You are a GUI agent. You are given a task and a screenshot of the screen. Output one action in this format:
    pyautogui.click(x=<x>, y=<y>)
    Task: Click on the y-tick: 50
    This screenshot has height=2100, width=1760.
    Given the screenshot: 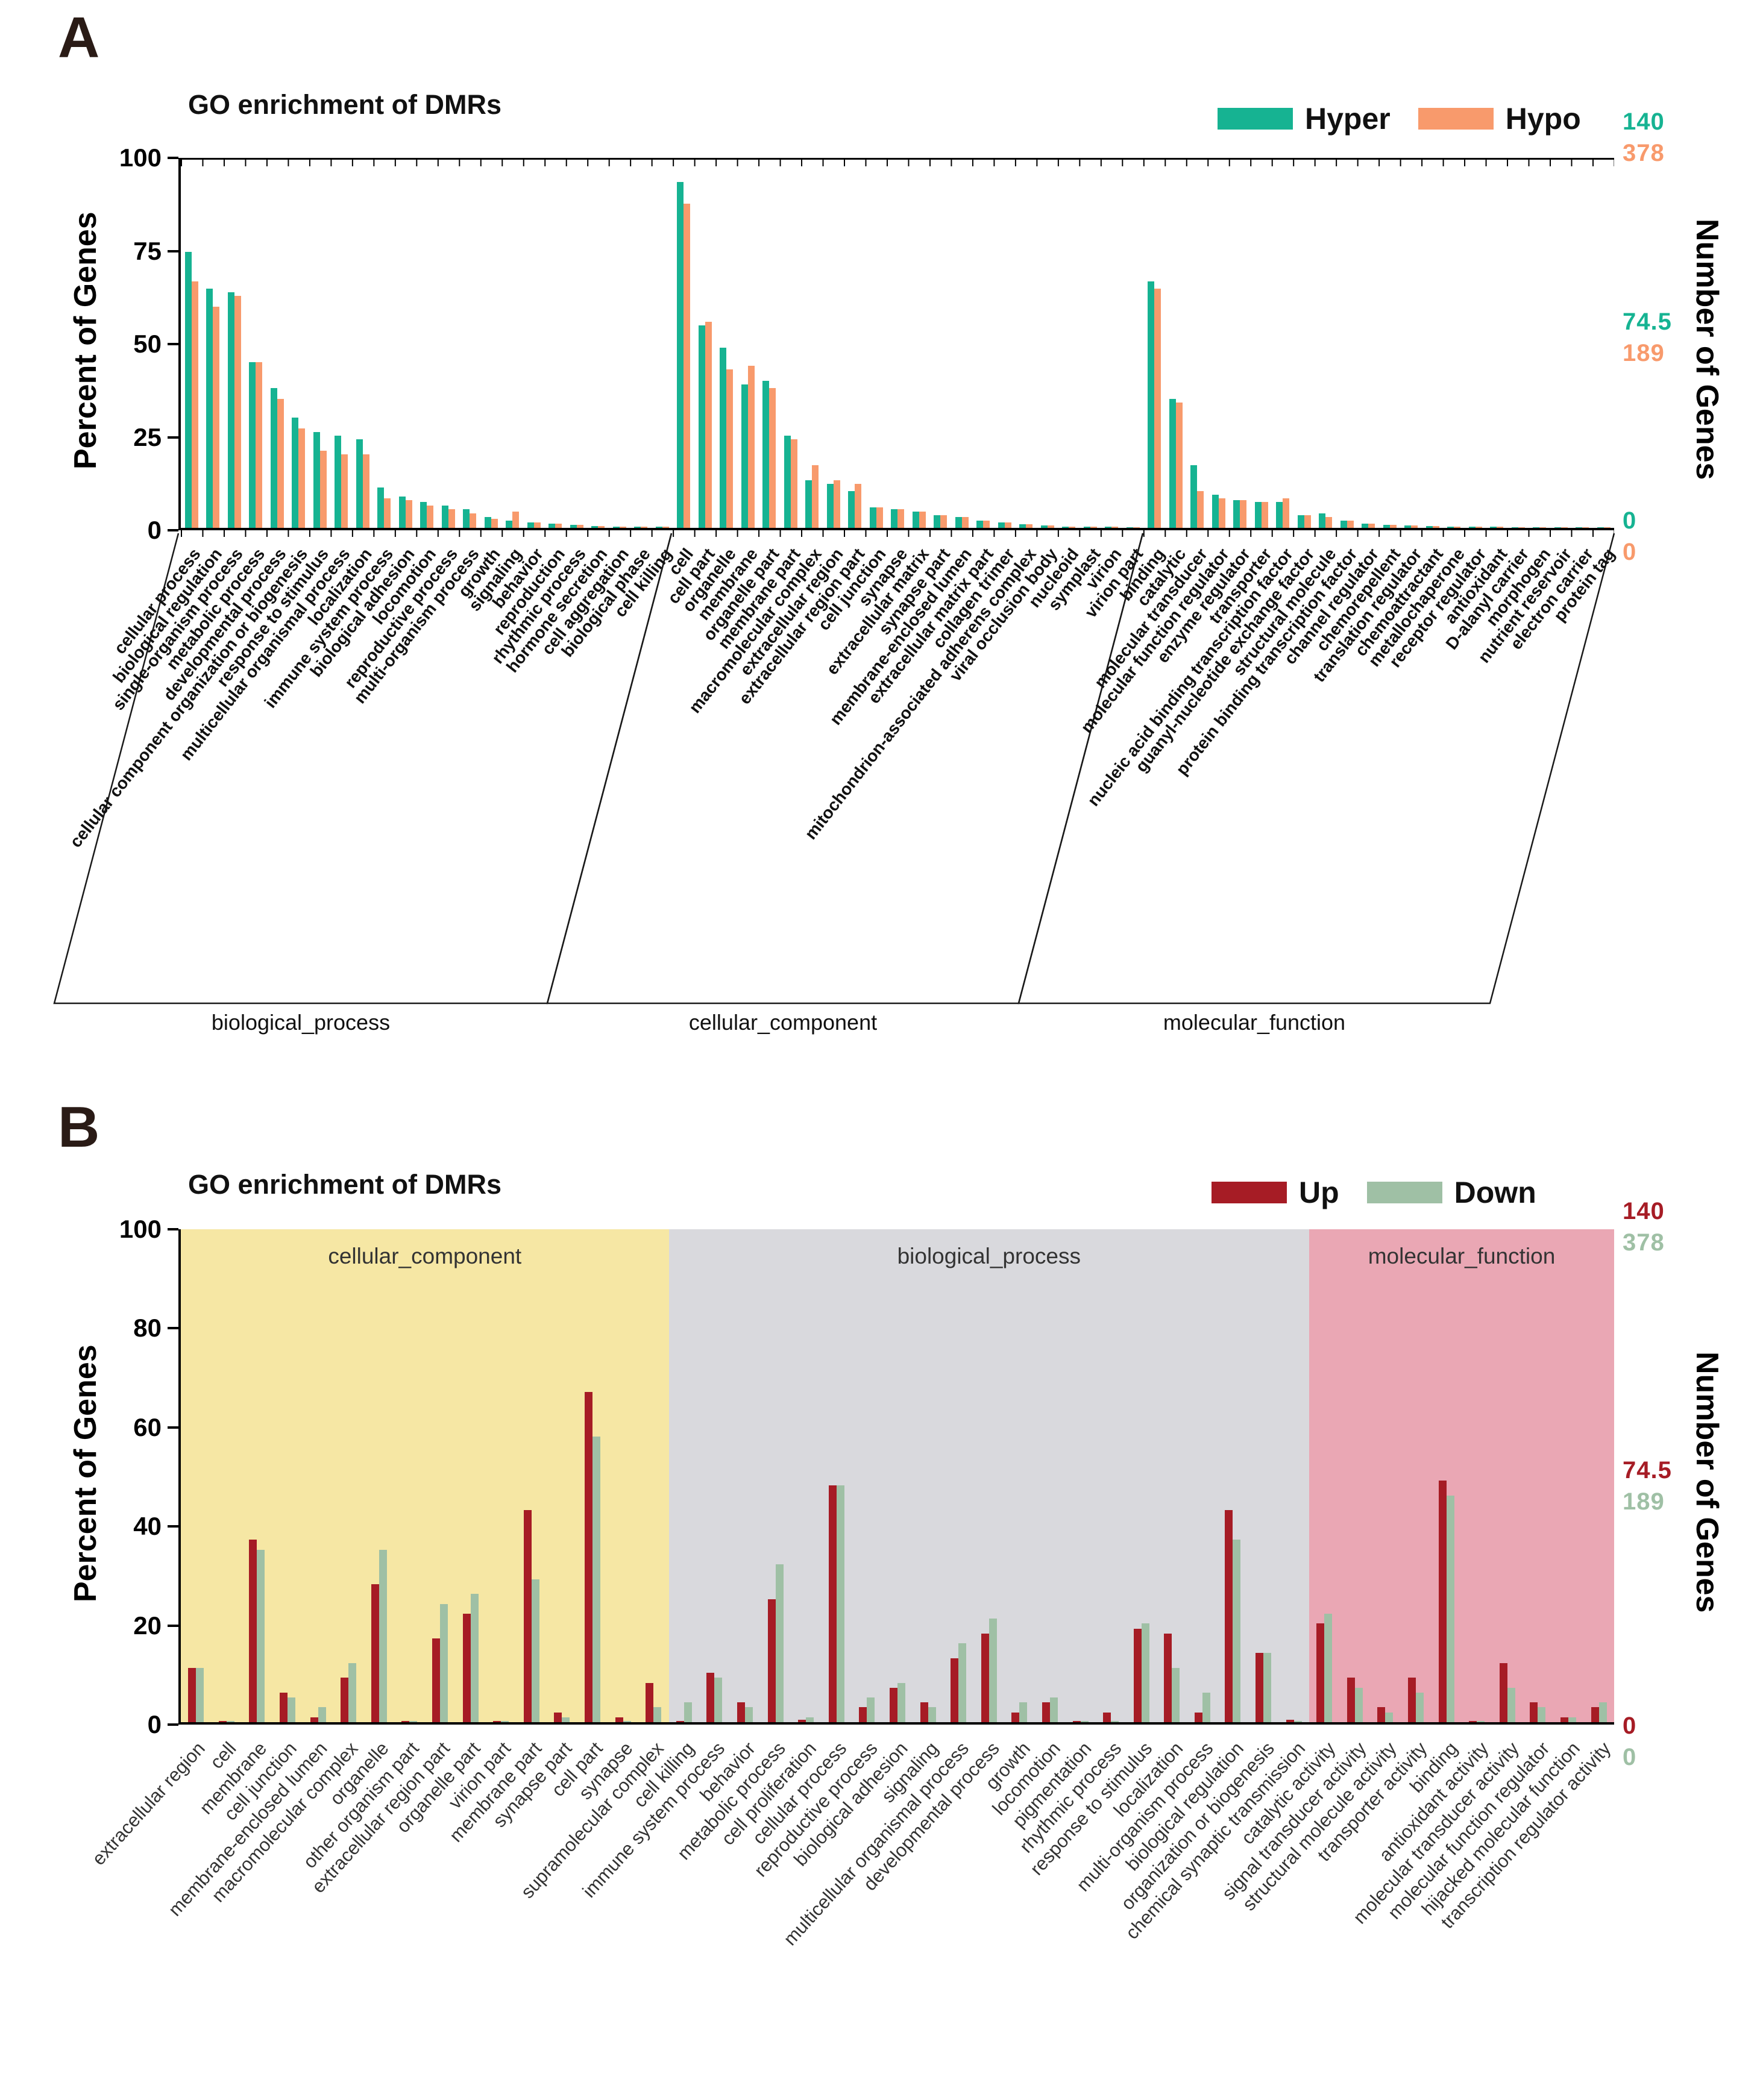 What is the action you would take?
    pyautogui.click(x=155, y=344)
    